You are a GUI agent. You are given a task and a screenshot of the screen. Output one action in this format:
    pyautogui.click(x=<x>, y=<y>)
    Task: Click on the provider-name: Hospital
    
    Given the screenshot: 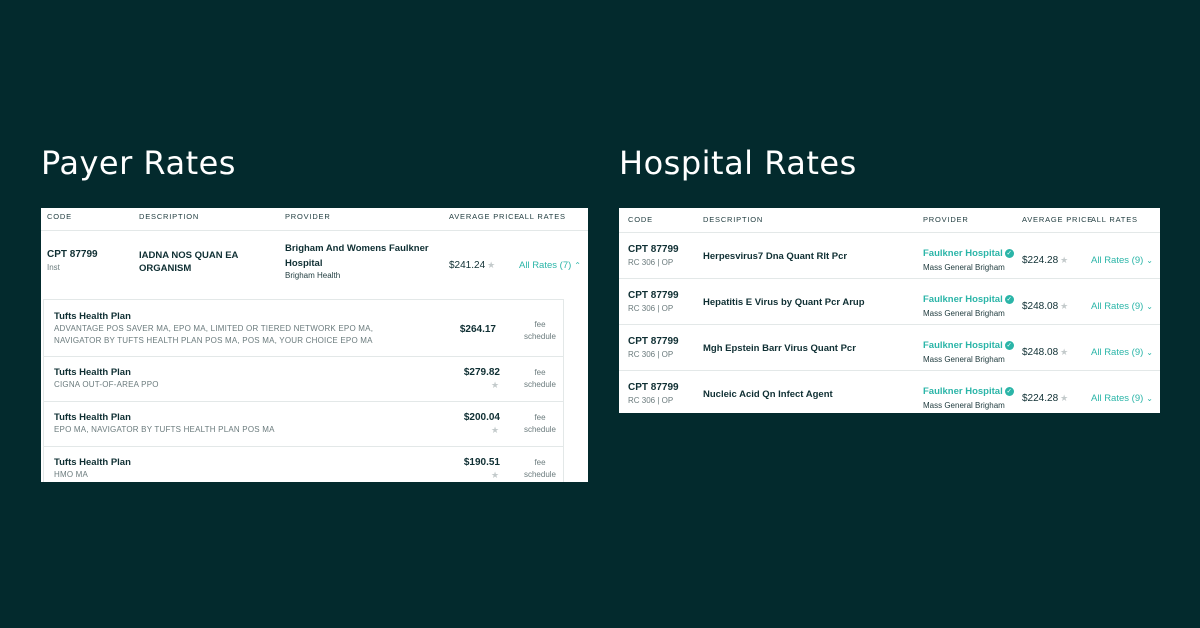 What is the action you would take?
    pyautogui.click(x=304, y=263)
    